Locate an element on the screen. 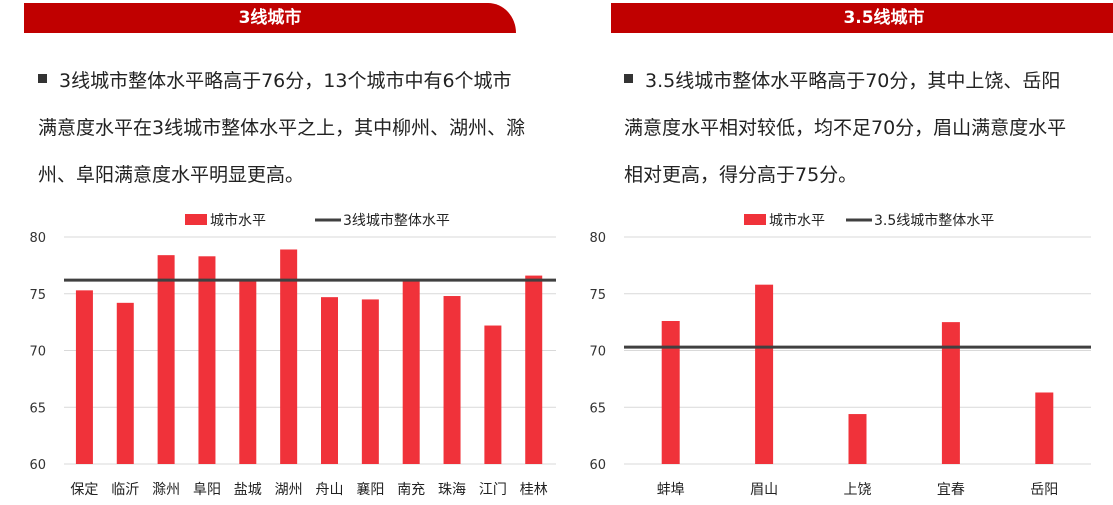 The width and height of the screenshot is (1113, 505). legend-line-label: 3线城市整体水平 is located at coordinates (396, 220).